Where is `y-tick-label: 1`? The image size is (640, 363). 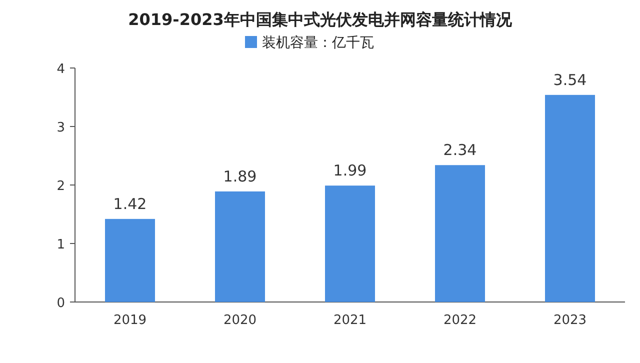 y-tick-label: 1 is located at coordinates (60, 245).